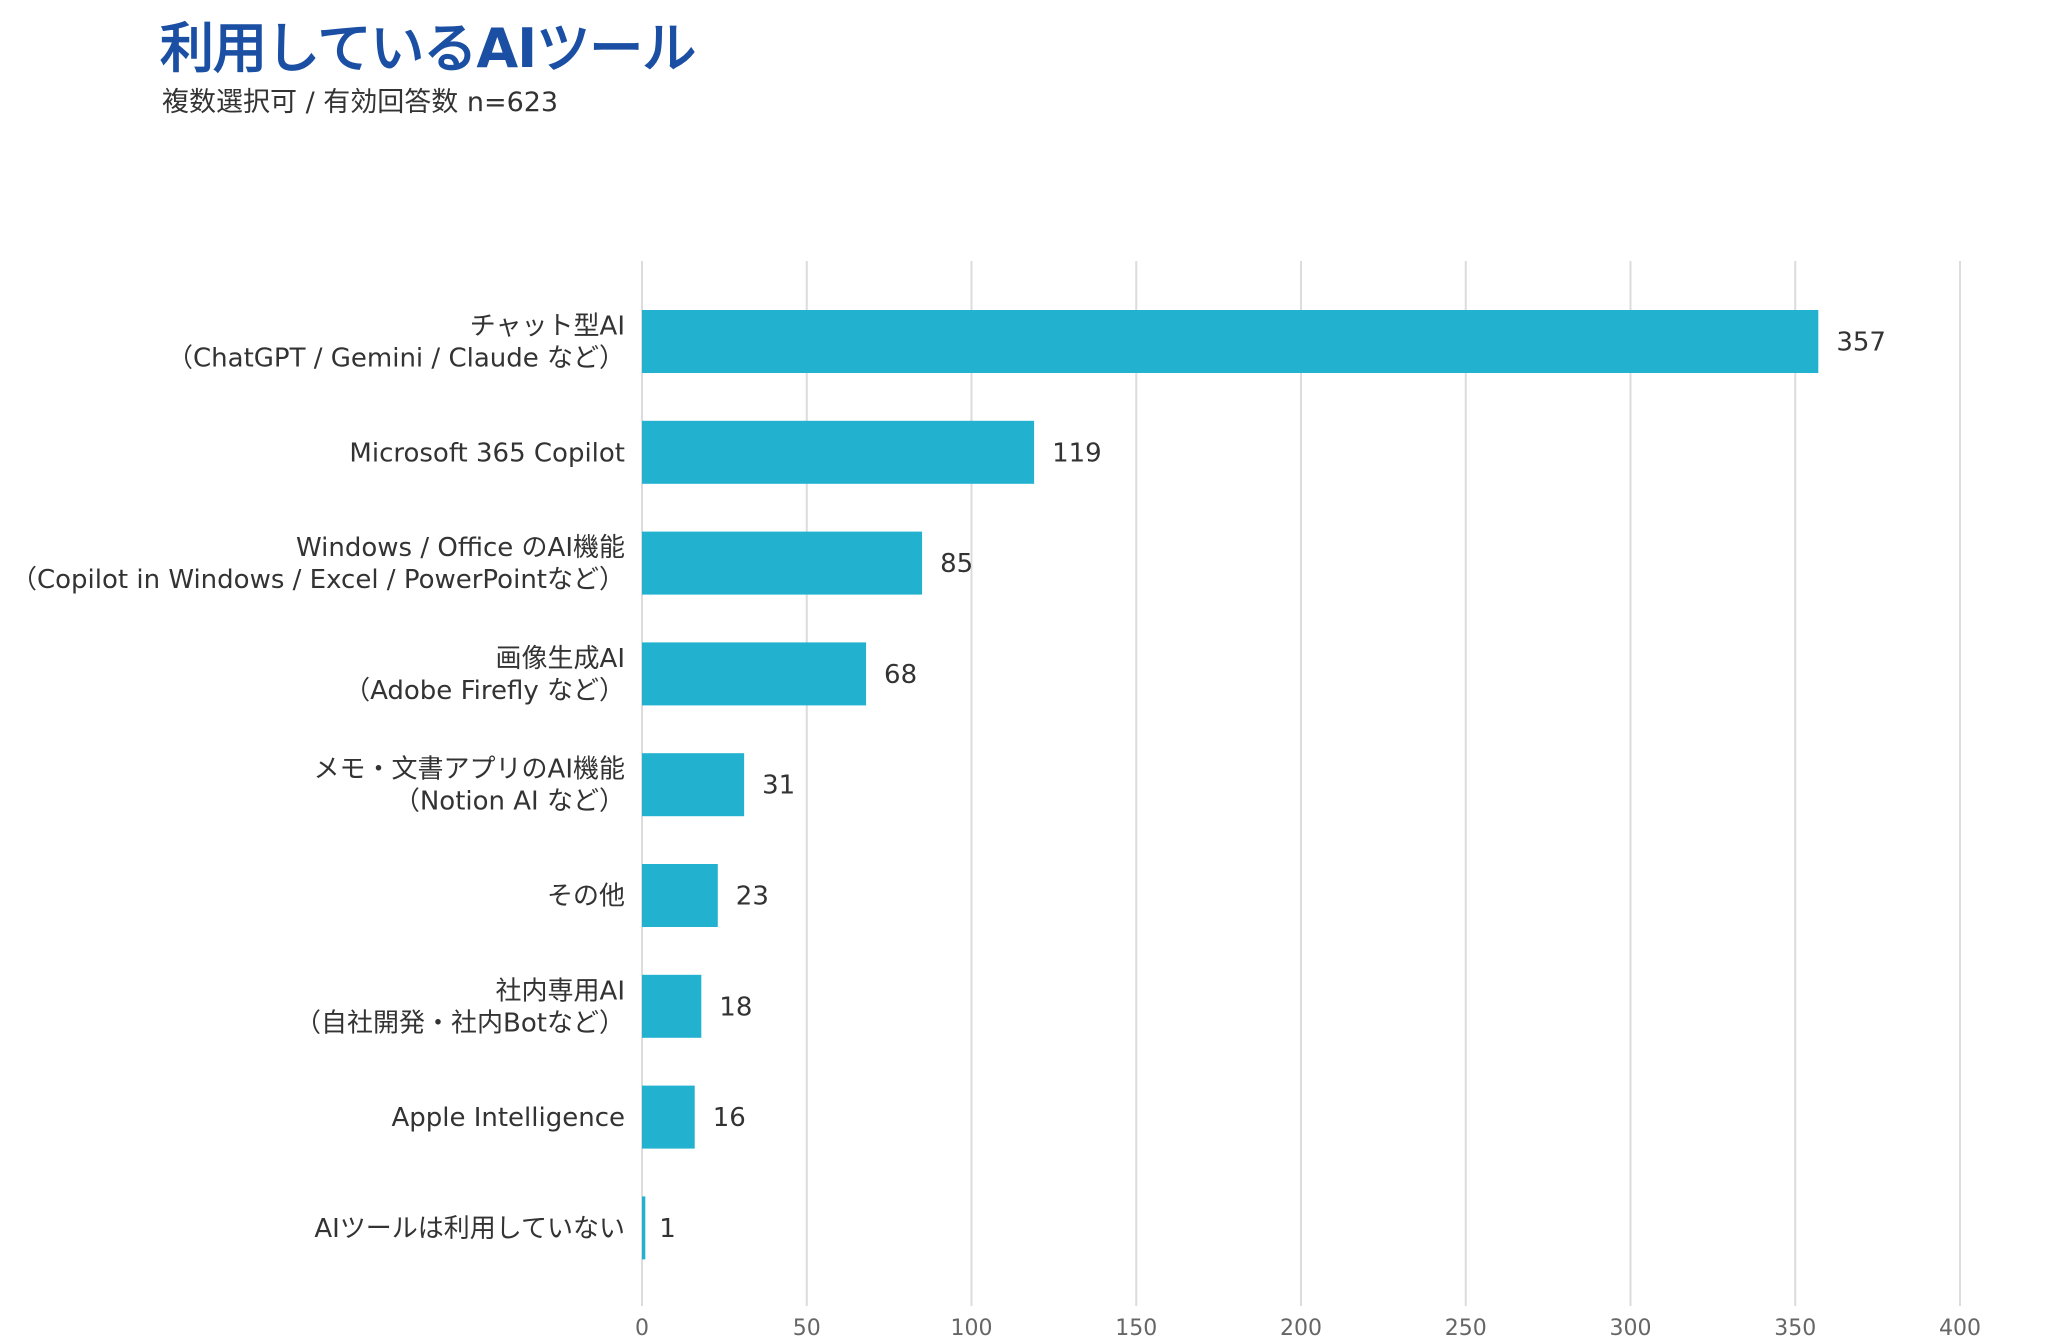 Image resolution: width=2045 pixels, height=1342 pixels. I want to click on category-label: AIツールは利用していない, so click(469, 1229).